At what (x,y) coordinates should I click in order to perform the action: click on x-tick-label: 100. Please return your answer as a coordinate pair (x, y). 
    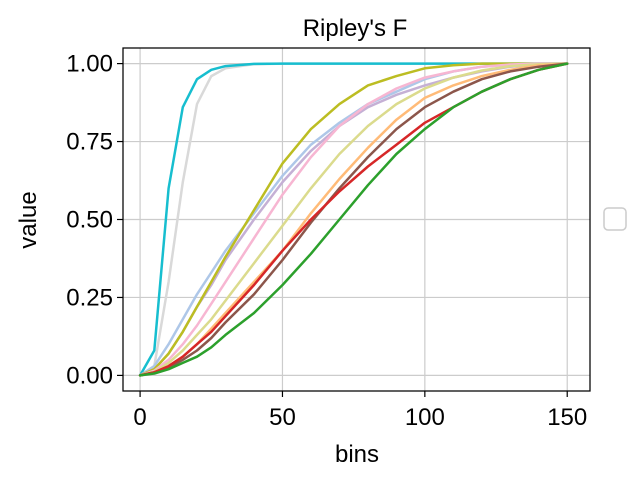
    Looking at the image, I should click on (425, 417).